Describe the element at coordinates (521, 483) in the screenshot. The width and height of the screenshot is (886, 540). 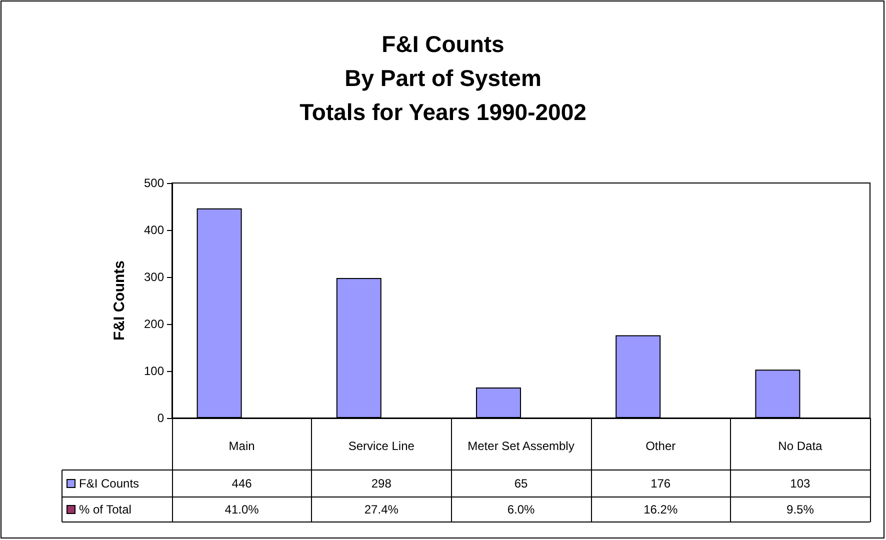
I see `data-label: 65` at that location.